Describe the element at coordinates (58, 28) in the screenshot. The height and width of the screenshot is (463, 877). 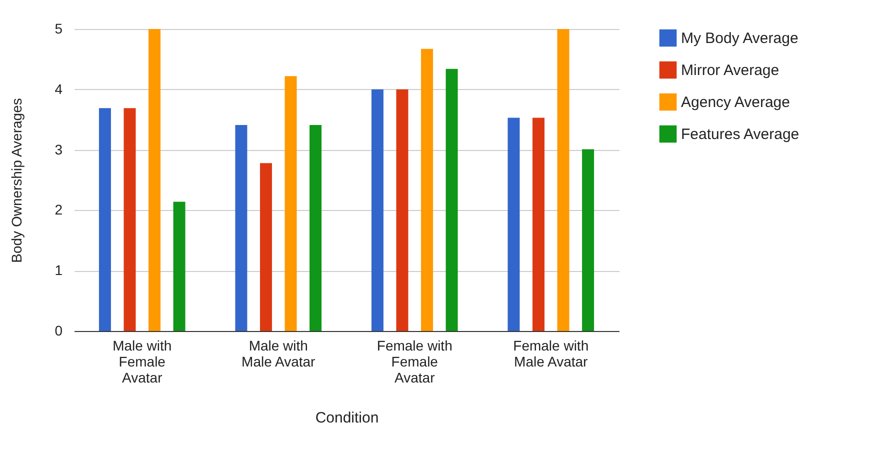
I see `y-tick-label: 5` at that location.